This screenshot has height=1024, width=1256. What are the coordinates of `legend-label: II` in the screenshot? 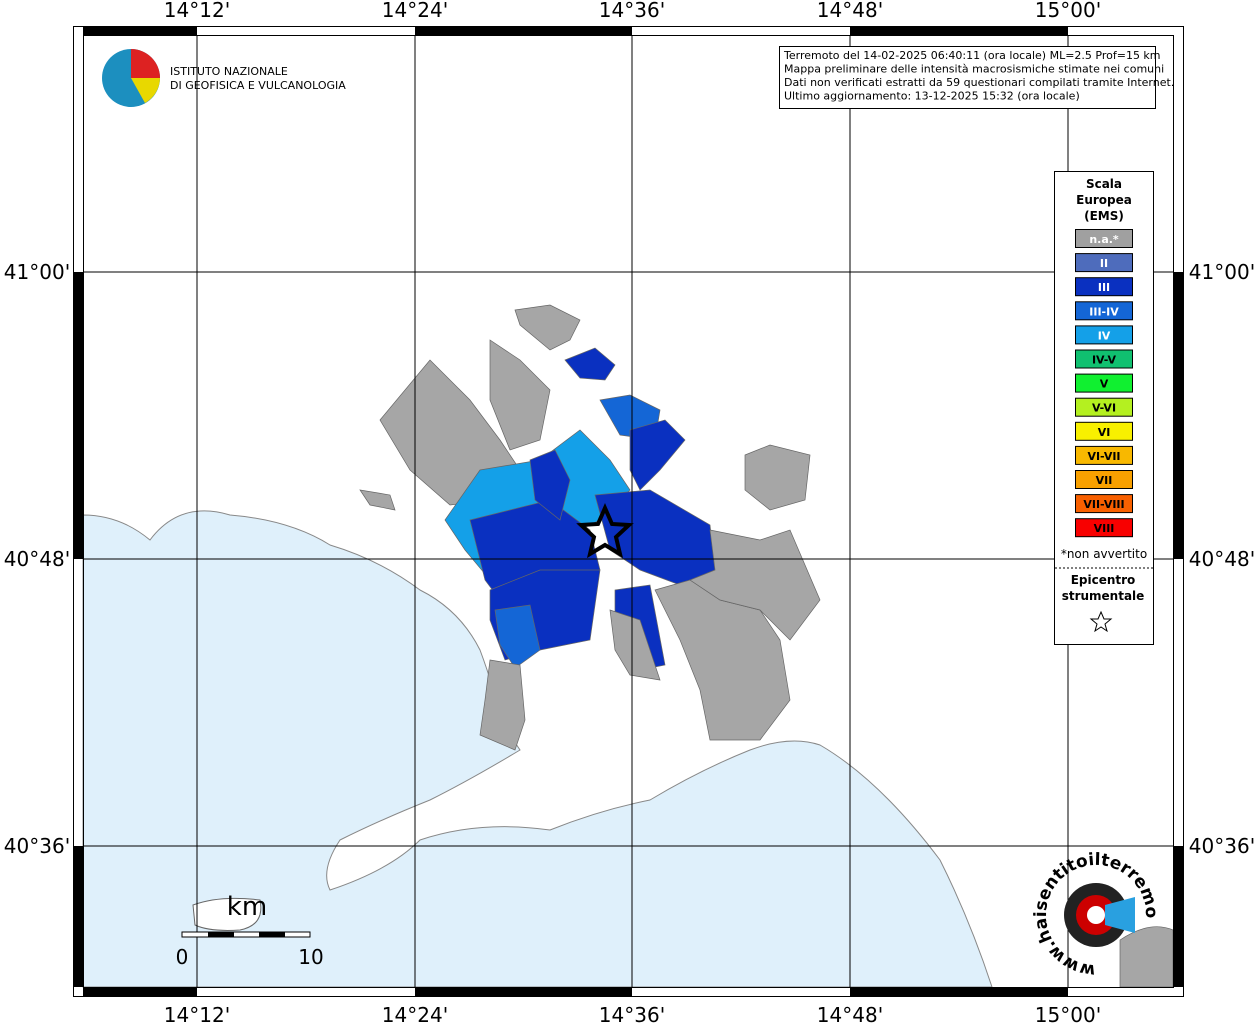 It's located at (1104, 263).